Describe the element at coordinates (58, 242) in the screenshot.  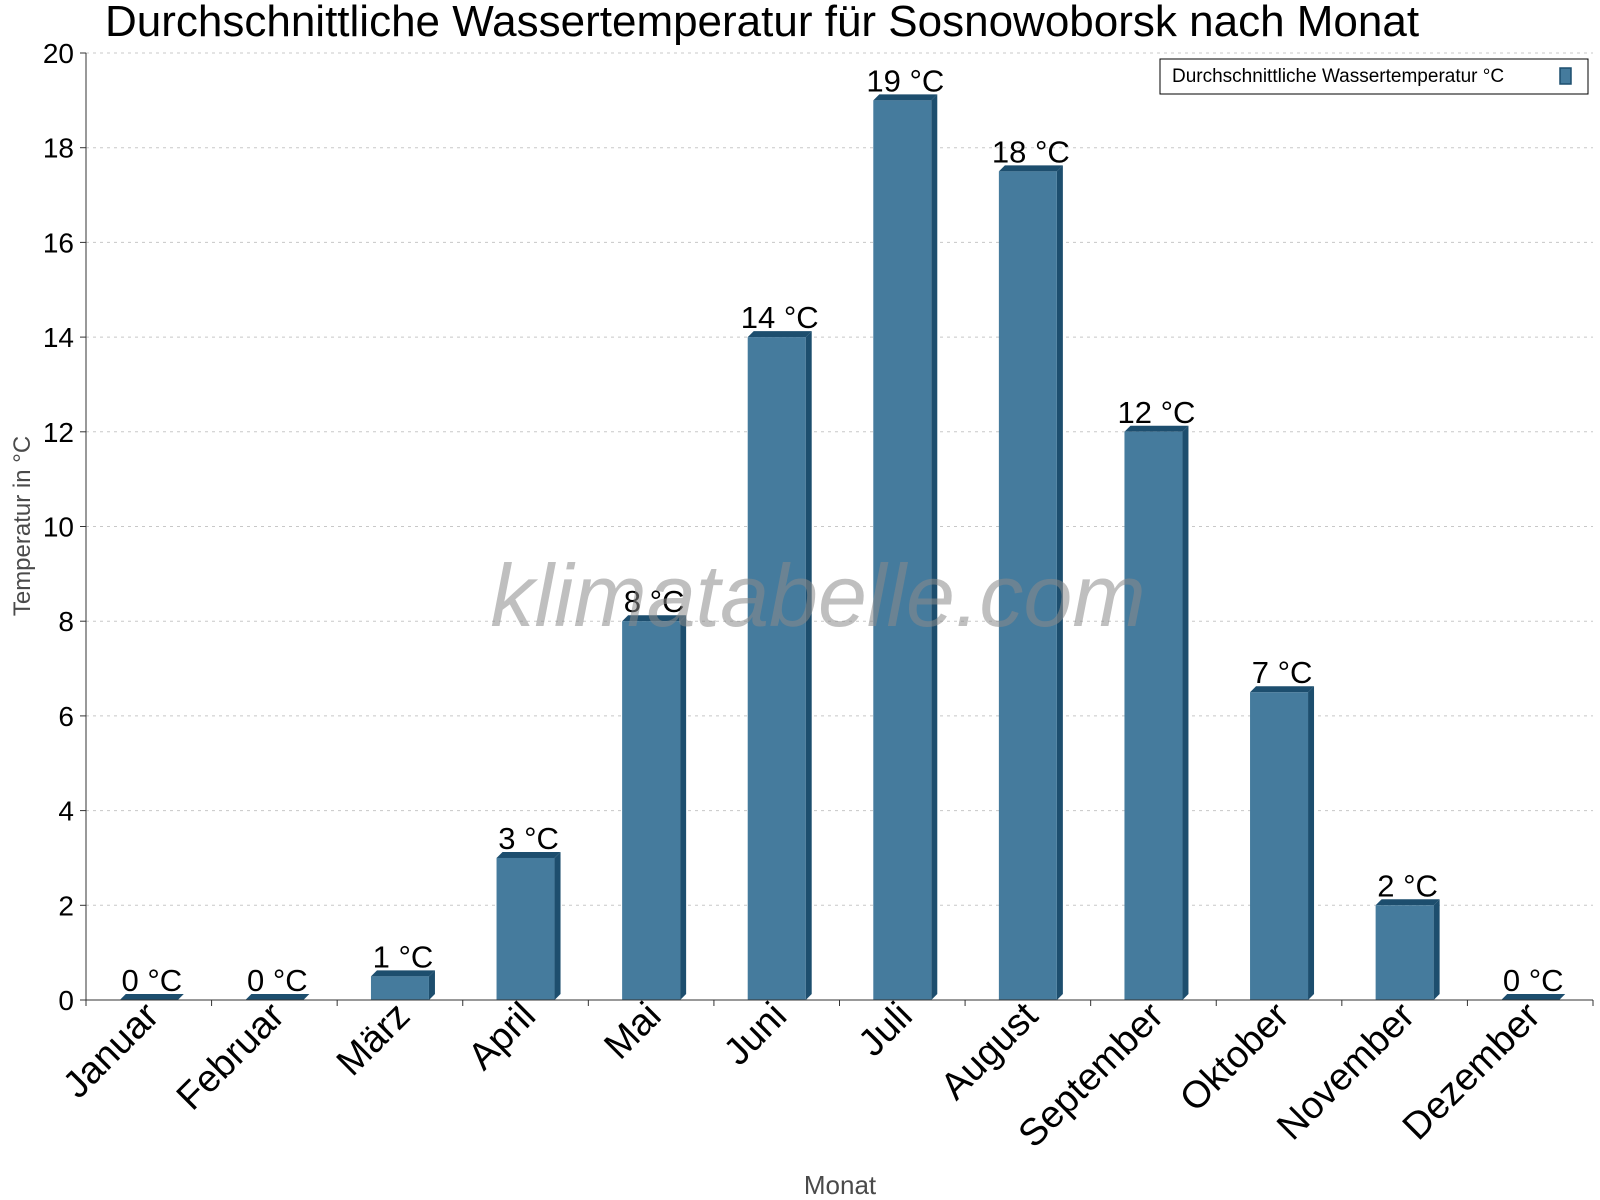
I see `y-tick-label: 16` at that location.